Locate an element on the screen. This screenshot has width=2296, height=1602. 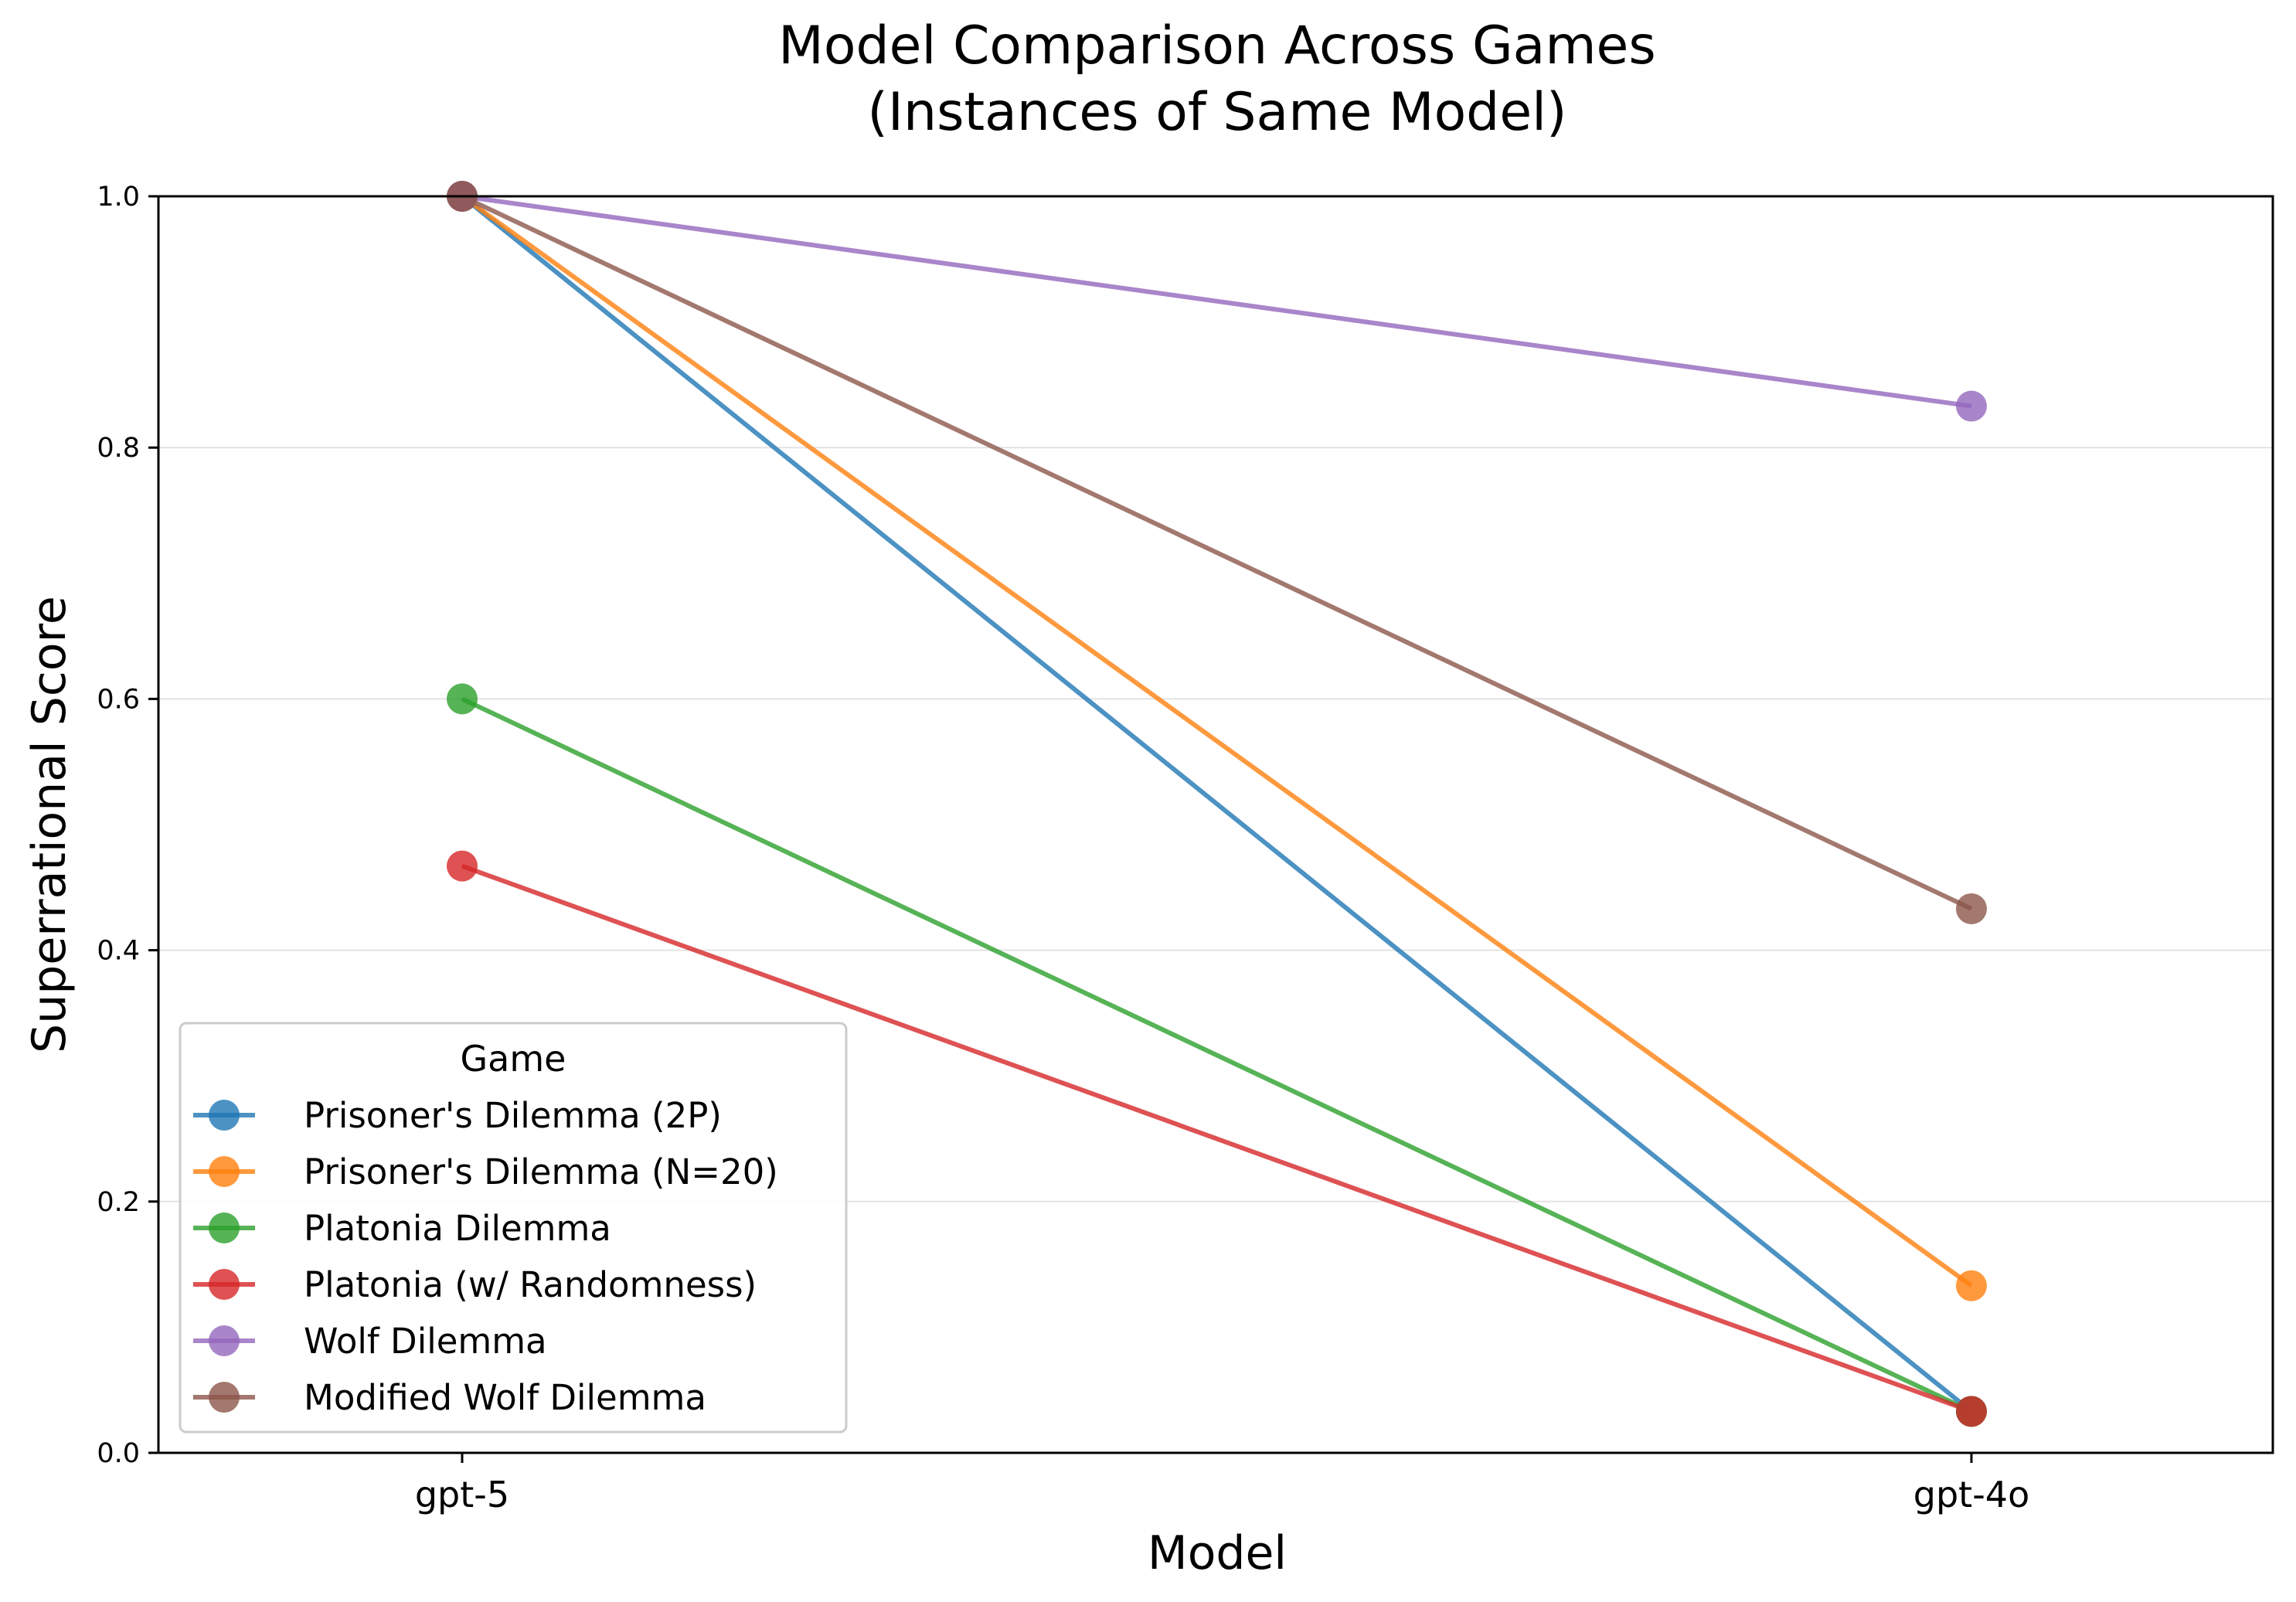
data-point-series-5-gpt-4o is located at coordinates (1971, 909).